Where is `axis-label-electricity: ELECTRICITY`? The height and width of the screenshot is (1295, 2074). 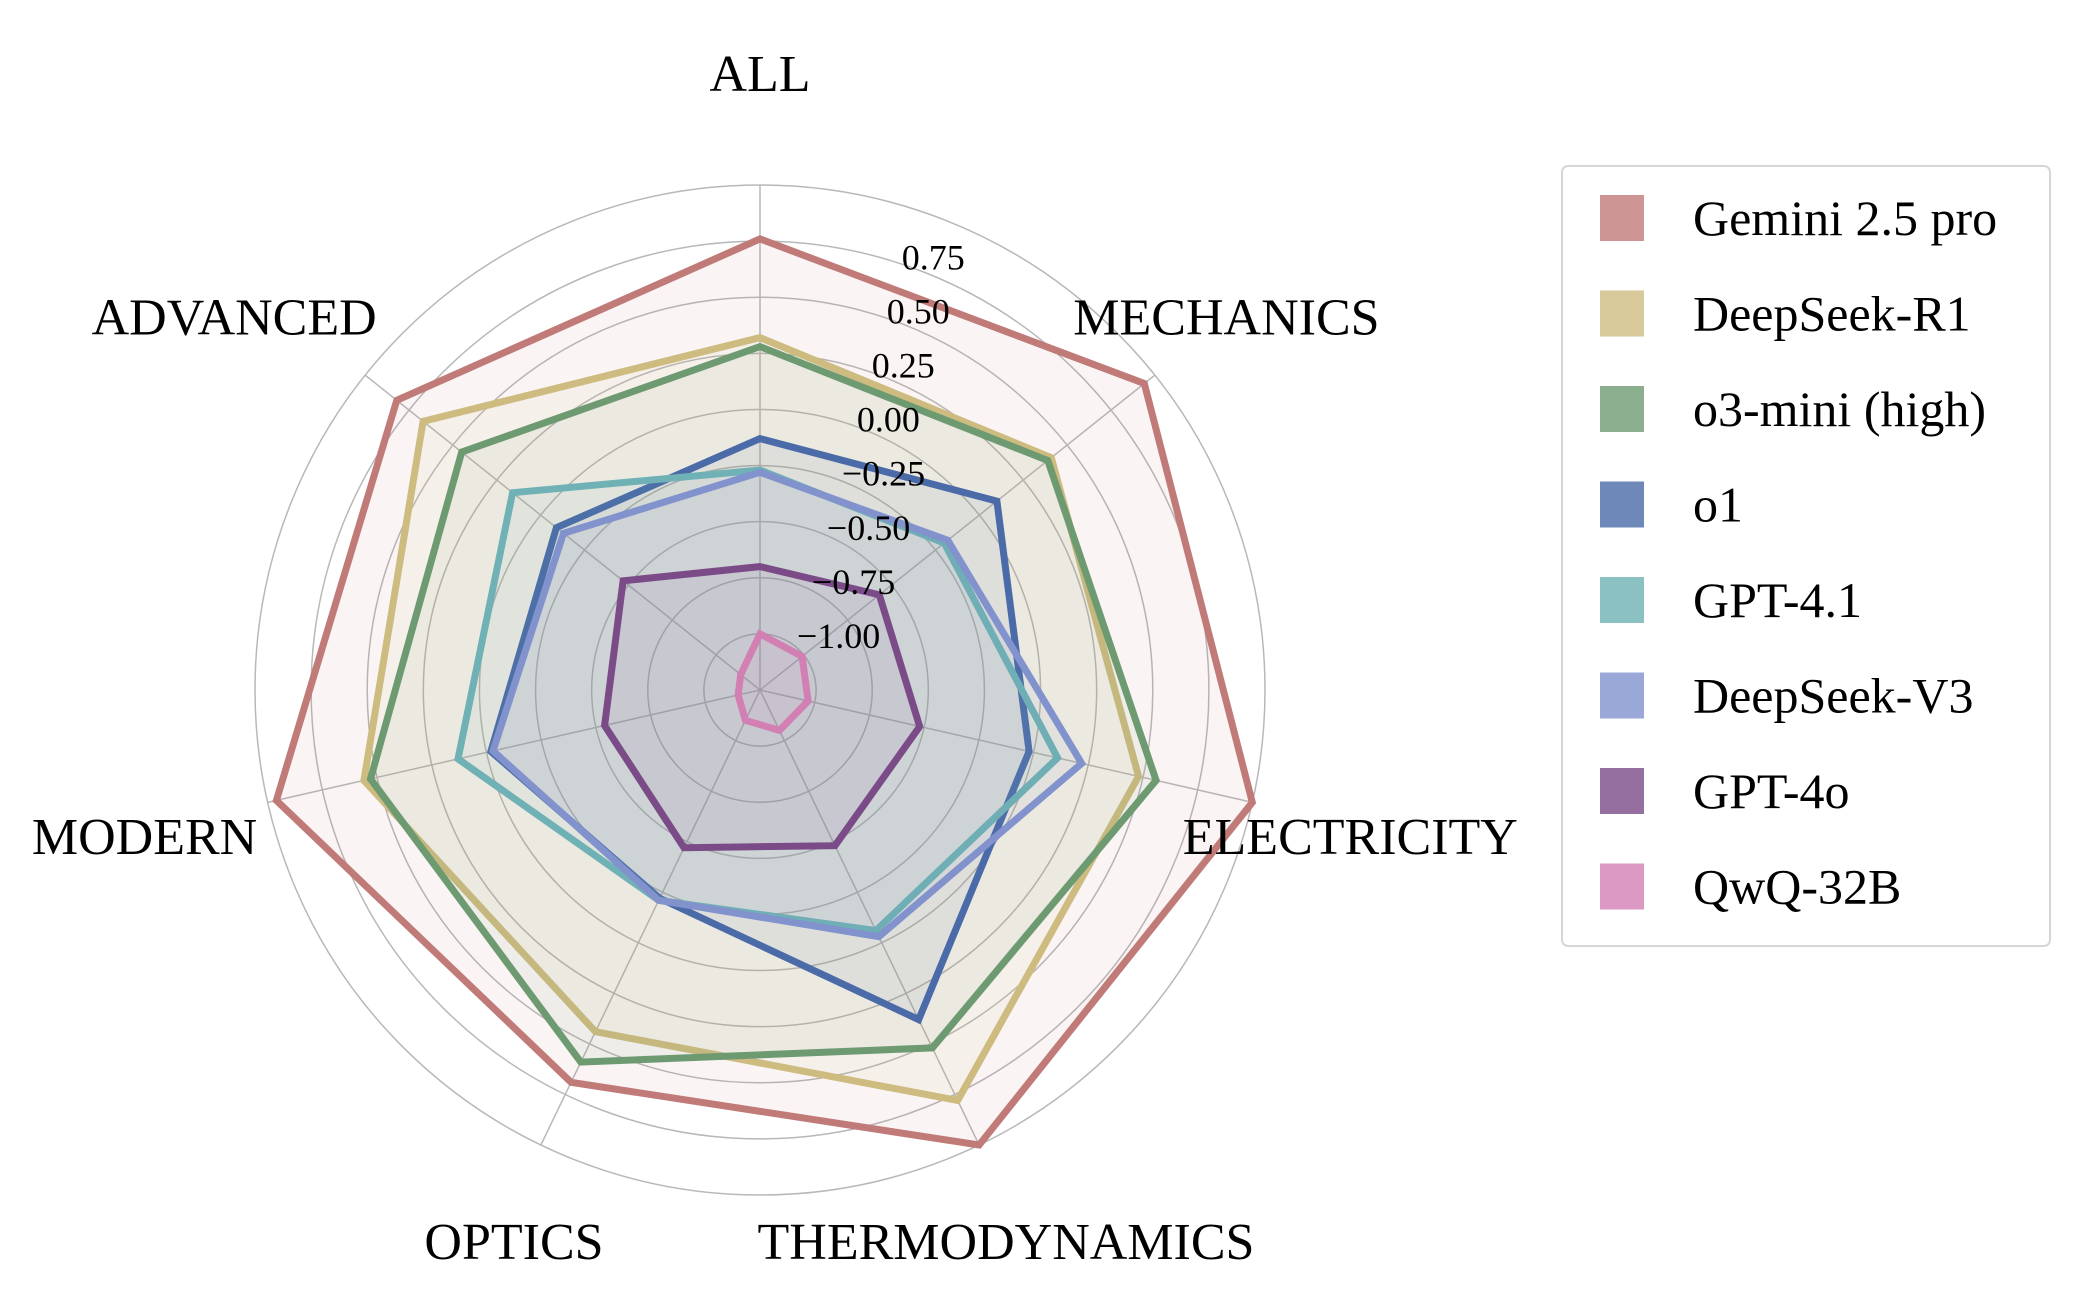 axis-label-electricity: ELECTRICITY is located at coordinates (1350, 837).